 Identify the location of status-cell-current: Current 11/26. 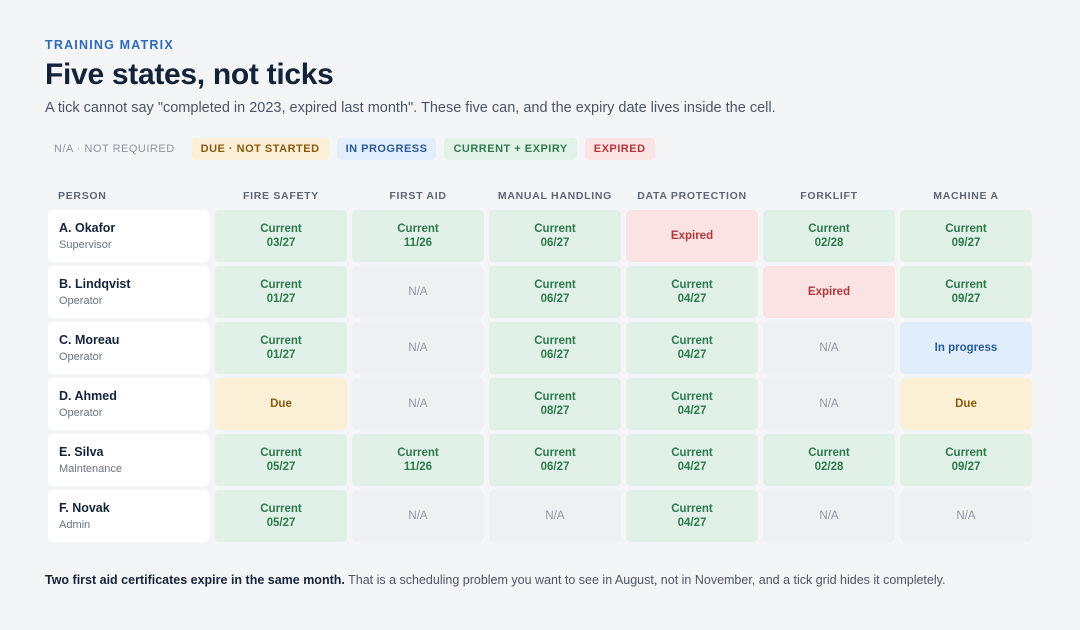
(418, 460).